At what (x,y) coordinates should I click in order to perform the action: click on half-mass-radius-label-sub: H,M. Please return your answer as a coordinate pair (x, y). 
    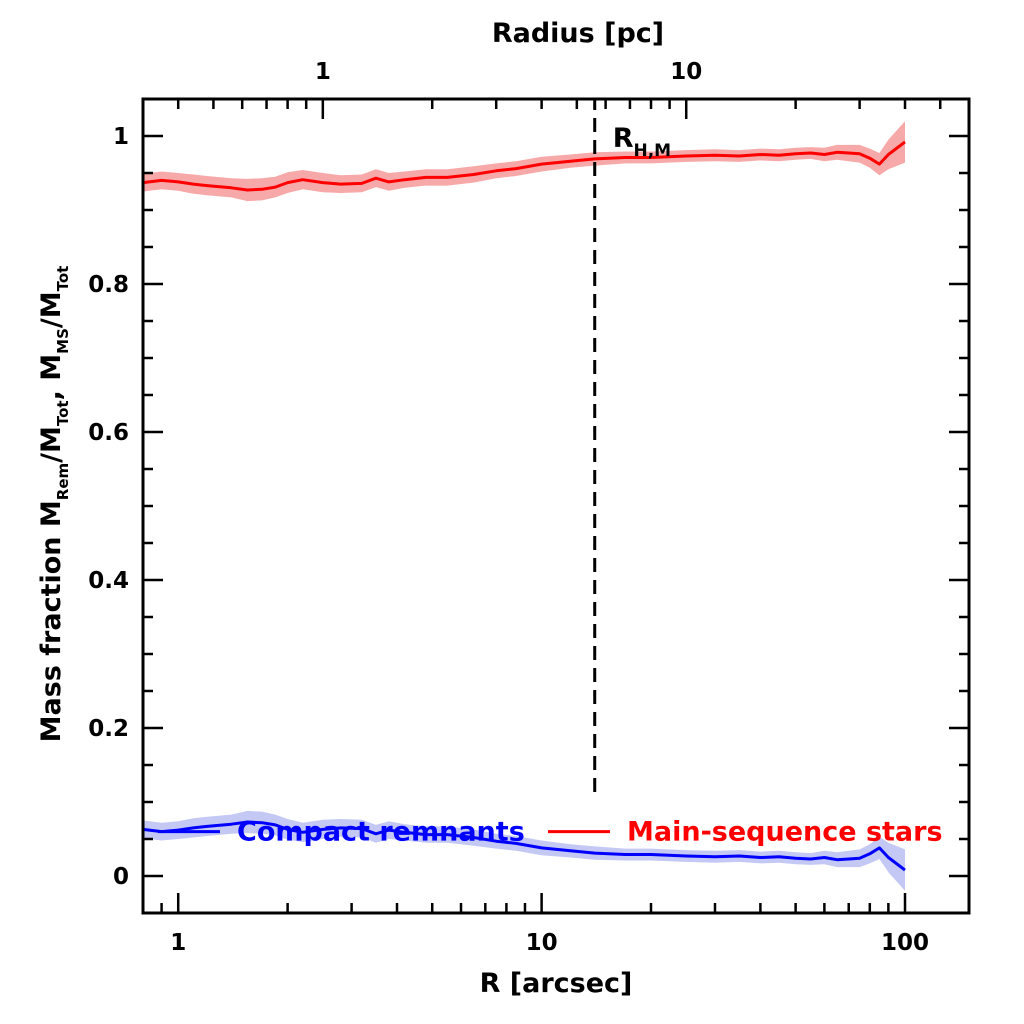
    Looking at the image, I should click on (653, 151).